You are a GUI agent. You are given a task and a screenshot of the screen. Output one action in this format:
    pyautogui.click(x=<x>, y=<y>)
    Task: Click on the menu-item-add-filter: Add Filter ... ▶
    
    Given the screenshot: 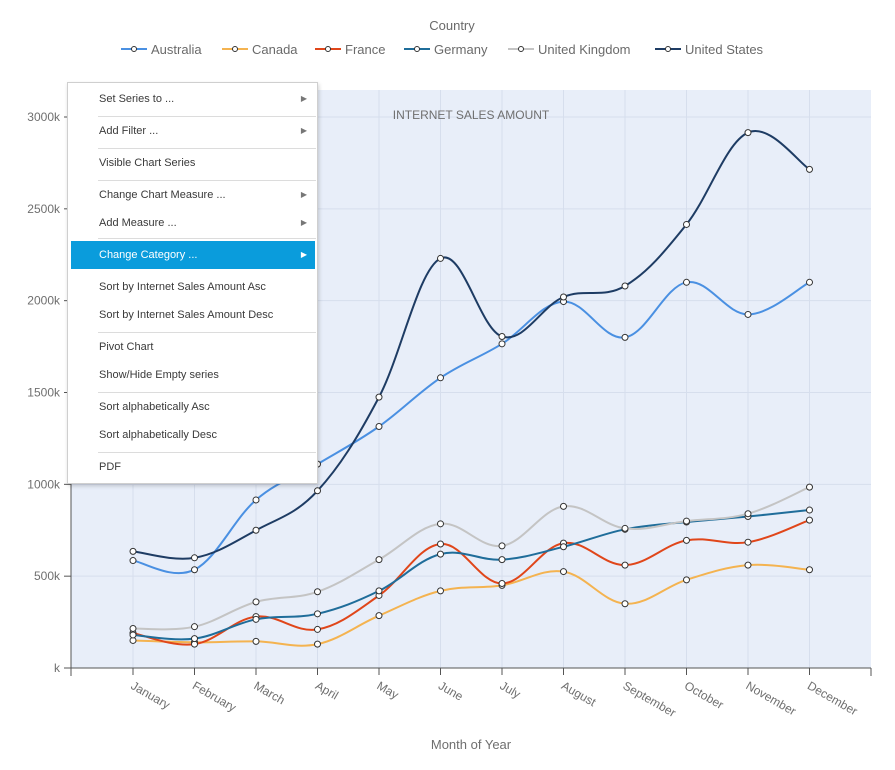 What is the action you would take?
    pyautogui.click(x=193, y=131)
    